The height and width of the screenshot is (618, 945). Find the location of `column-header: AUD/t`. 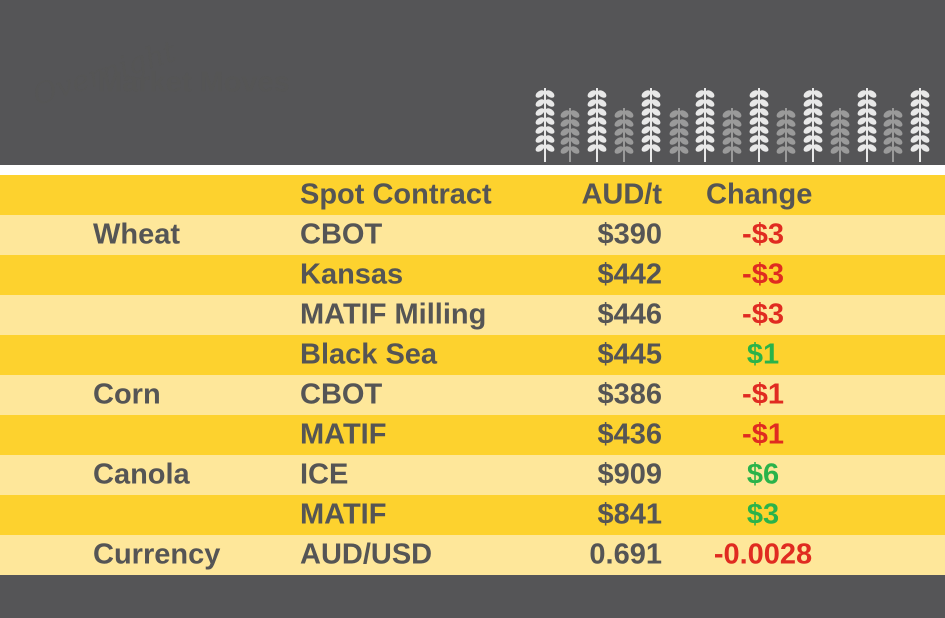

column-header: AUD/t is located at coordinates (621, 195).